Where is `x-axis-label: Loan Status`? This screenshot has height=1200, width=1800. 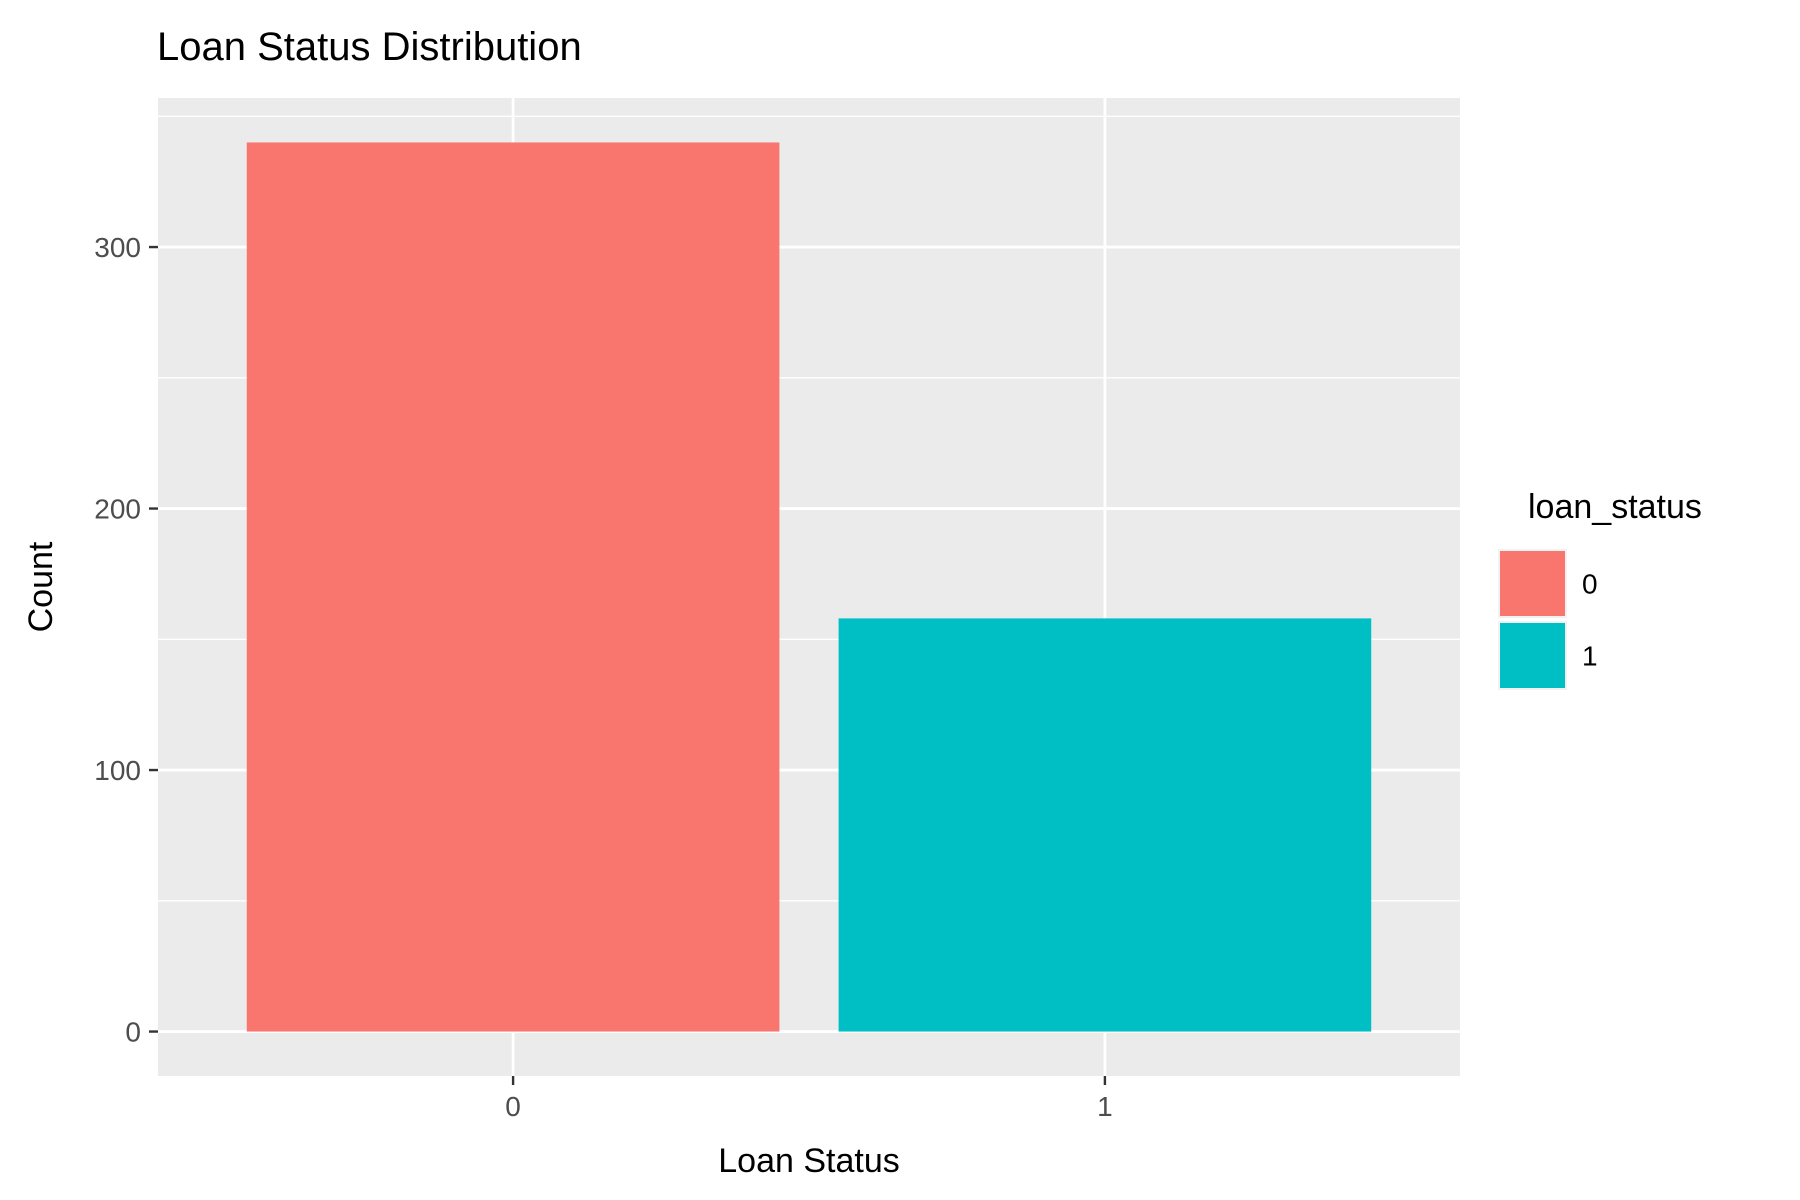 x-axis-label: Loan Status is located at coordinates (808, 1161).